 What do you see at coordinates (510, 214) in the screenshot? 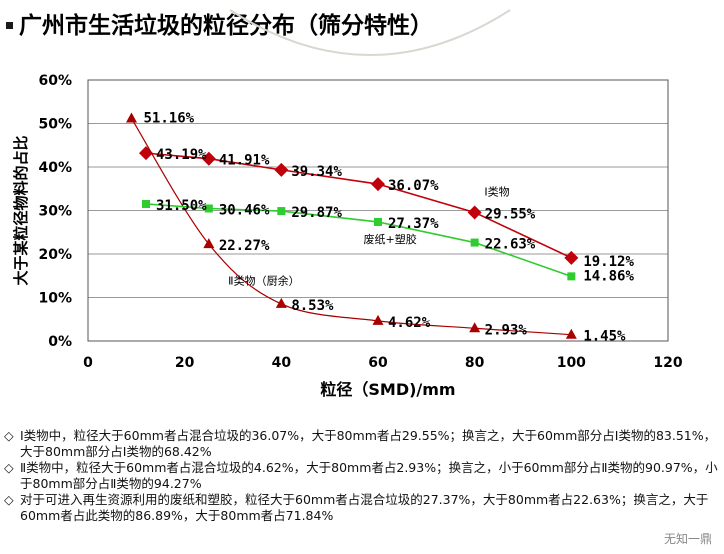
I see `data-label-type1: 29.55%` at bounding box center [510, 214].